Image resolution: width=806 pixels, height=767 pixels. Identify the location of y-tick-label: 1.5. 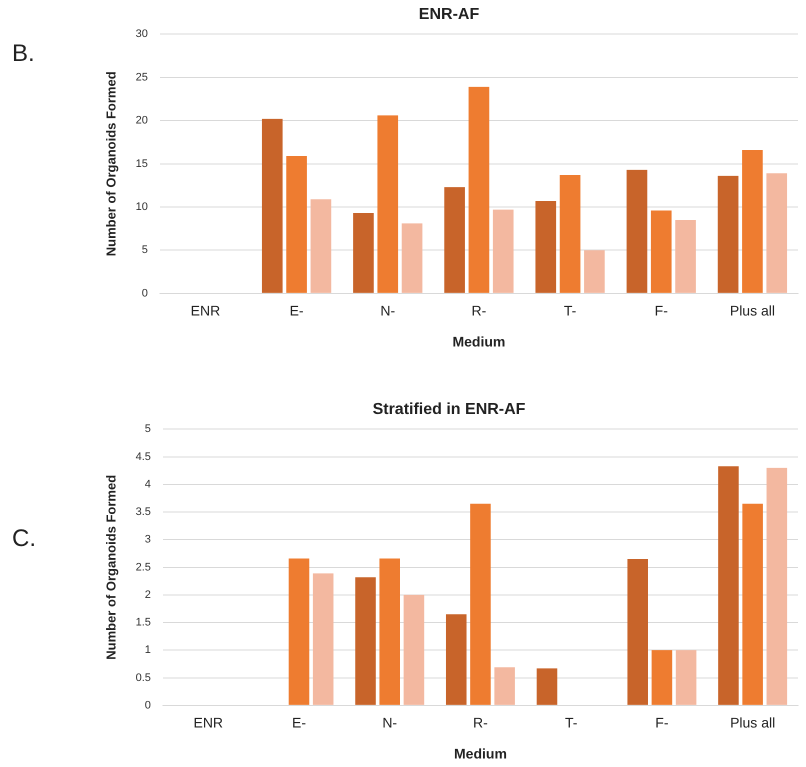
(143, 622).